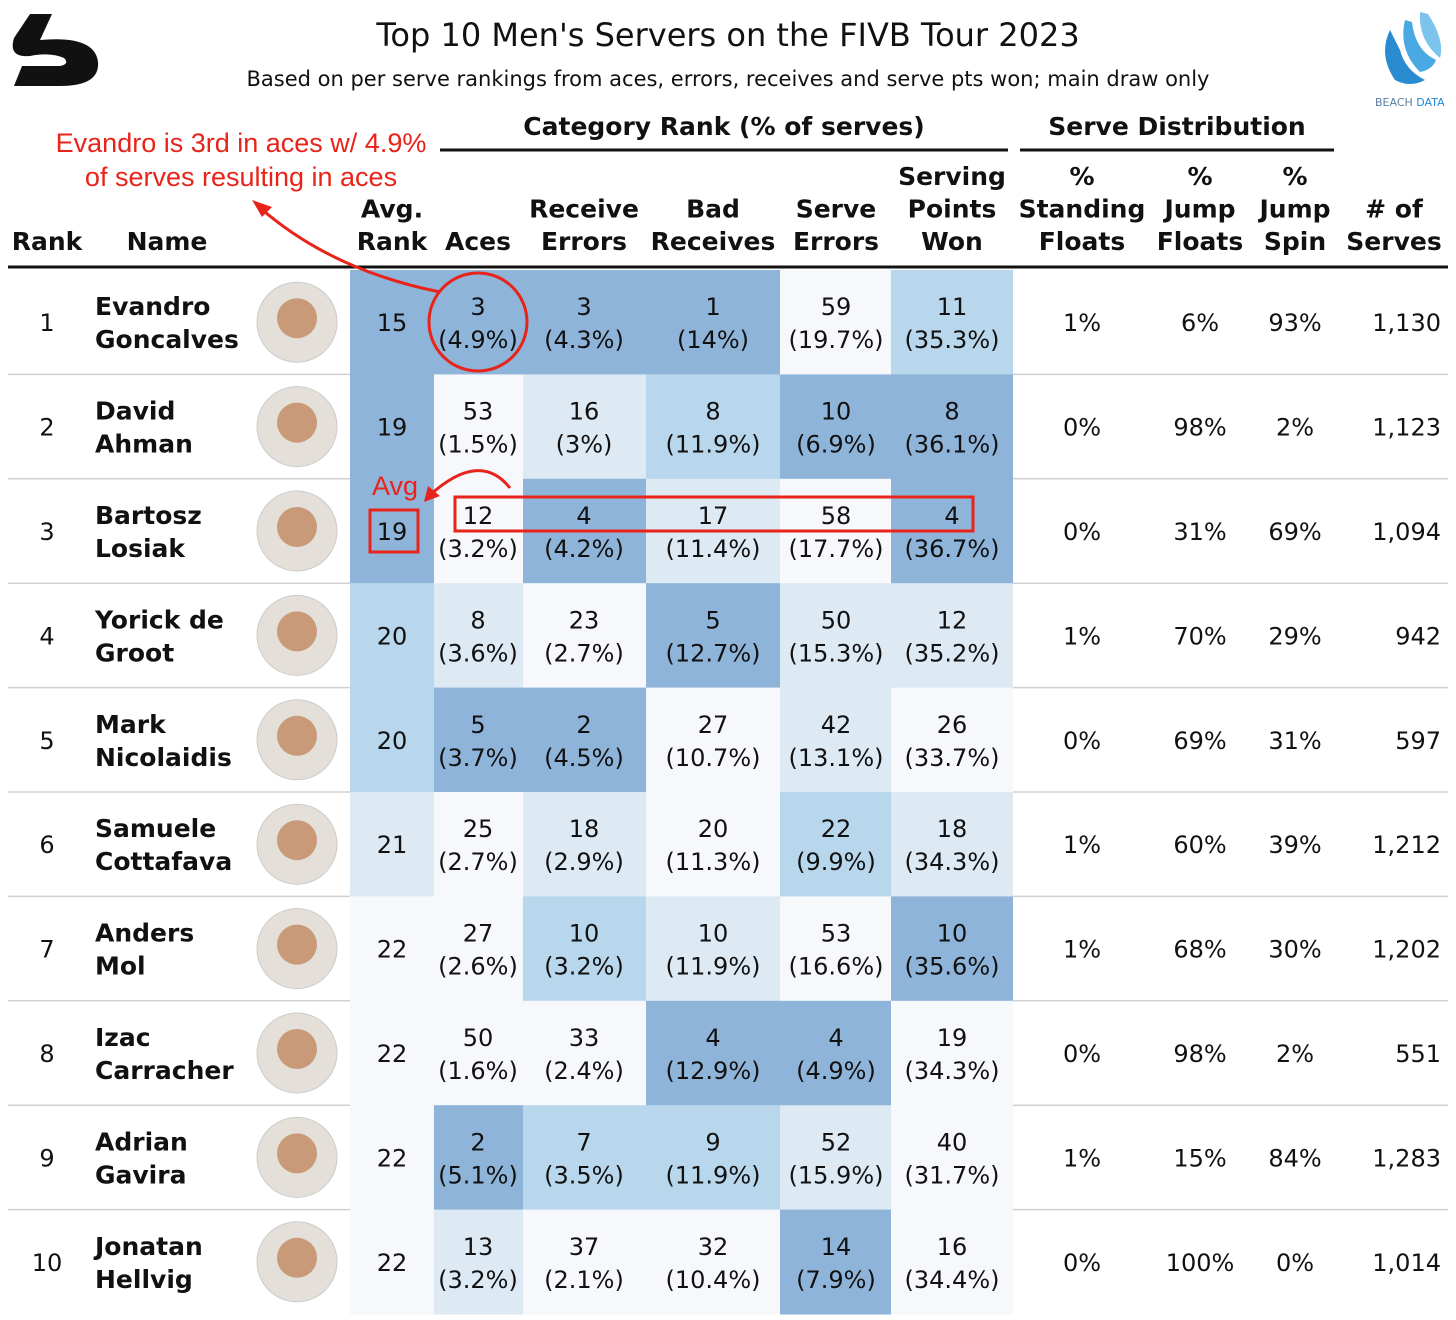 The image size is (1456, 1320). What do you see at coordinates (1199, 1158) in the screenshot?
I see `distribution: 15%` at bounding box center [1199, 1158].